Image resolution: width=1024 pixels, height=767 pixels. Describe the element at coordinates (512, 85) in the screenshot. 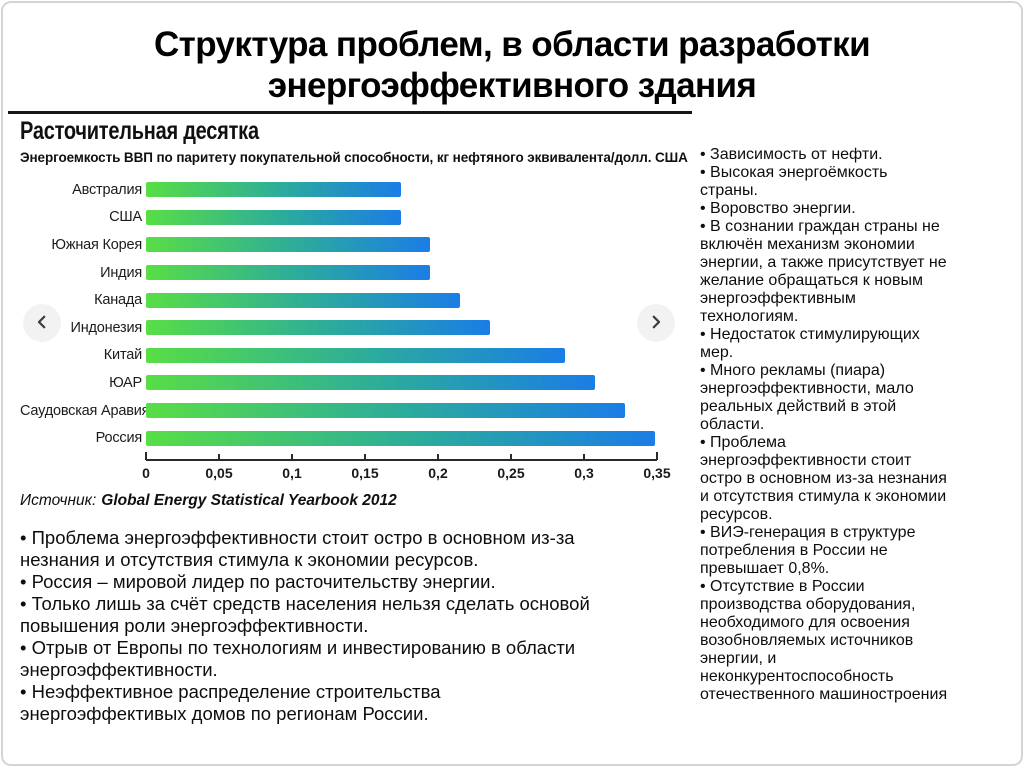

I see `page-title-line2: энергоэффективного здания` at that location.